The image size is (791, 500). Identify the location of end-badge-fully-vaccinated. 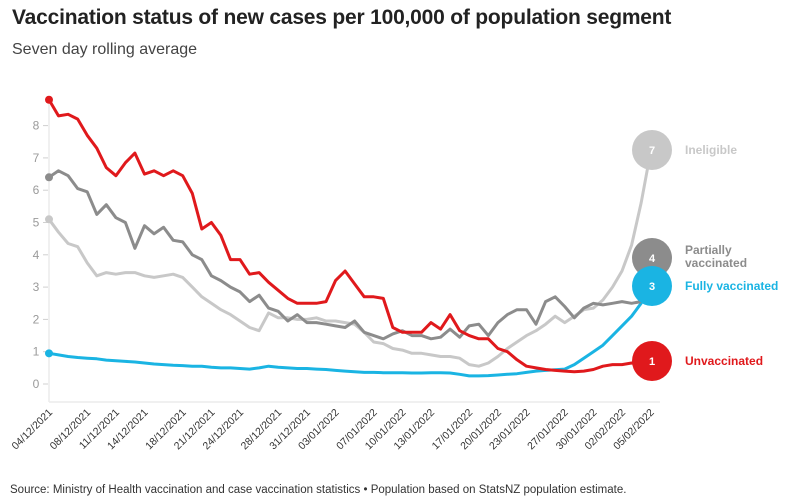
(652, 286).